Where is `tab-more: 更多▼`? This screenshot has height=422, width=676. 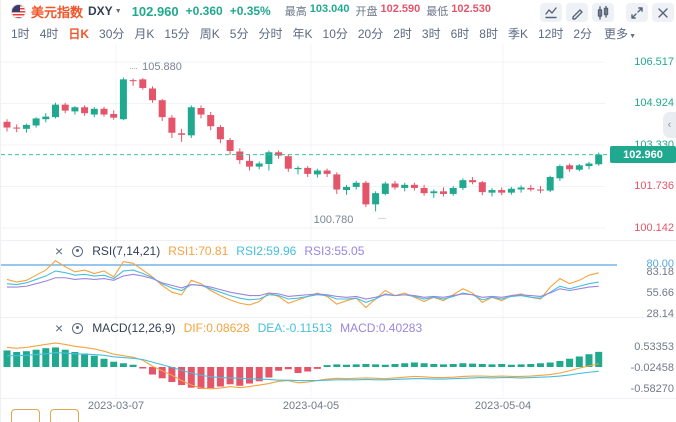 tab-more: 更多▼ is located at coordinates (620, 33).